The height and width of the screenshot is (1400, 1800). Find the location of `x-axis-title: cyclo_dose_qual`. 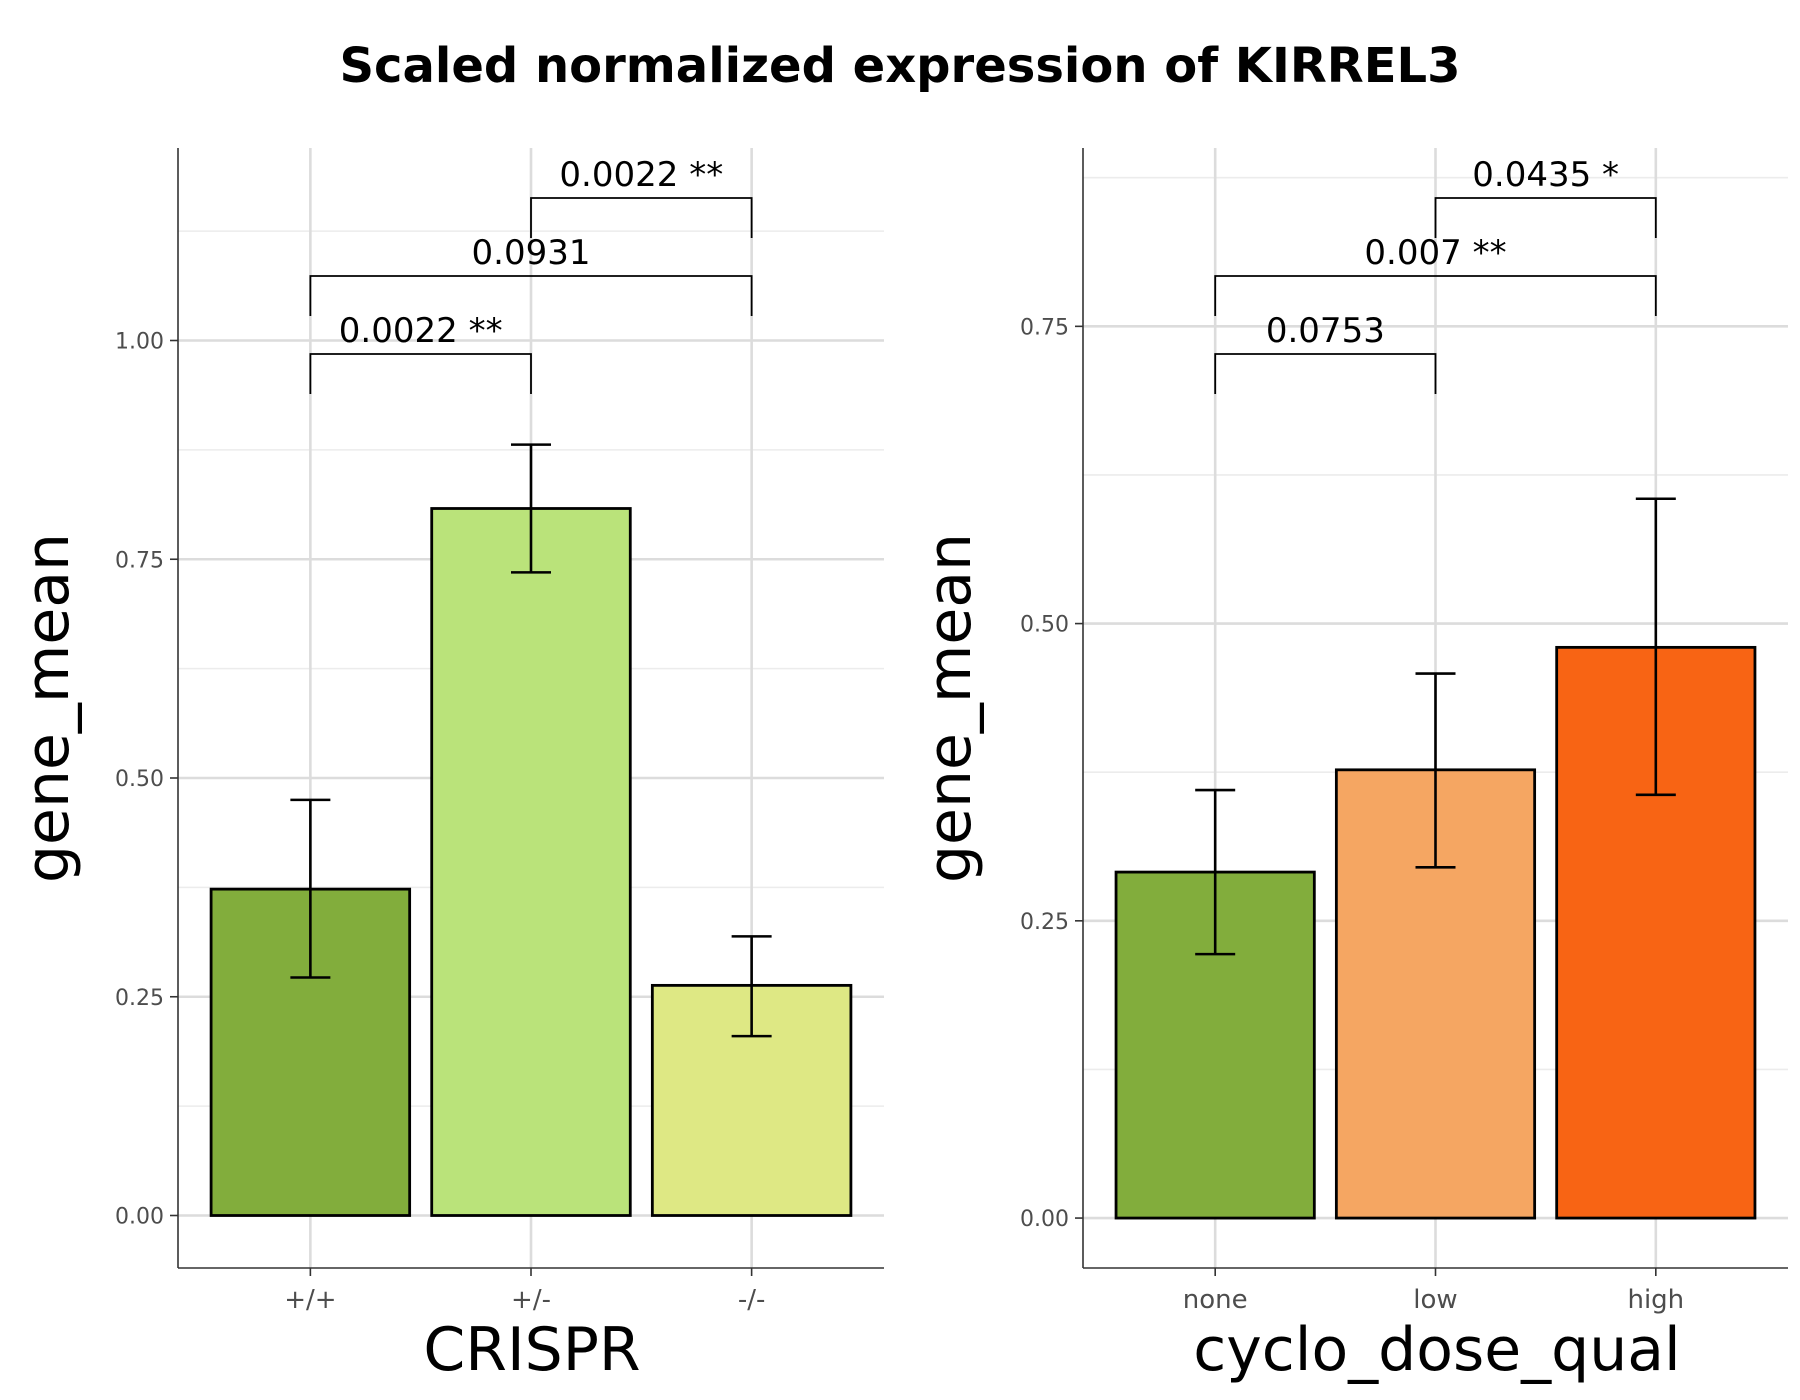

x-axis-title: cyclo_dose_qual is located at coordinates (1436, 1350).